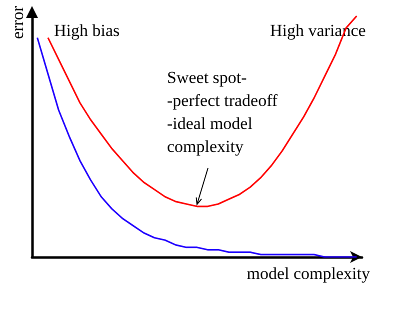 This screenshot has height=328, width=418. I want to click on x-axis-title: model complexity, so click(308, 273).